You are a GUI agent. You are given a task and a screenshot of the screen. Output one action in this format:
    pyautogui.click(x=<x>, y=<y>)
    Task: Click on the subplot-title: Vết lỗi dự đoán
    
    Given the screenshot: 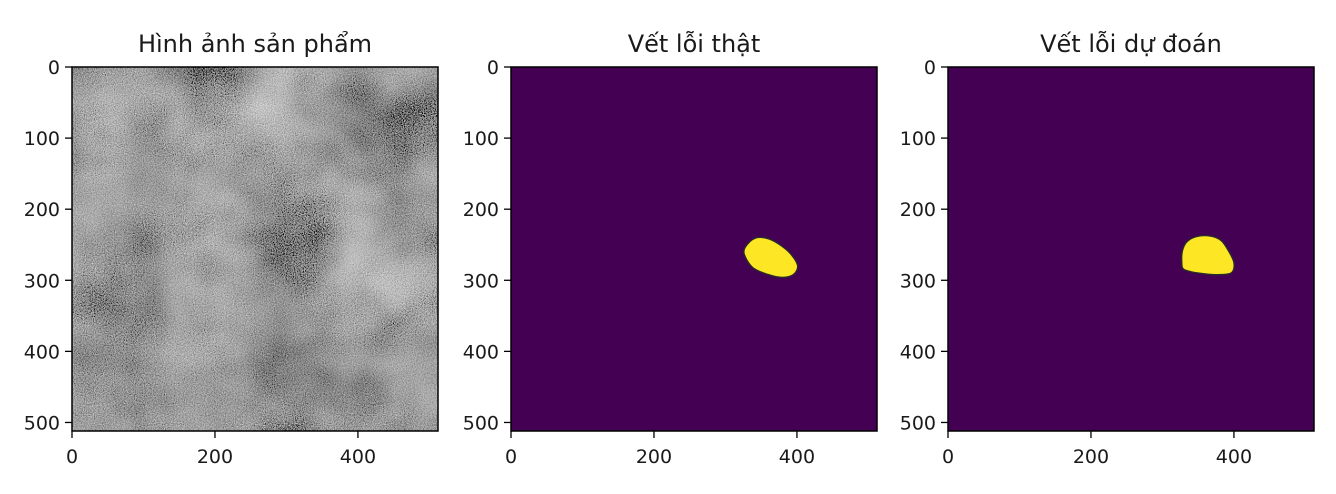 What is the action you would take?
    pyautogui.click(x=1131, y=43)
    